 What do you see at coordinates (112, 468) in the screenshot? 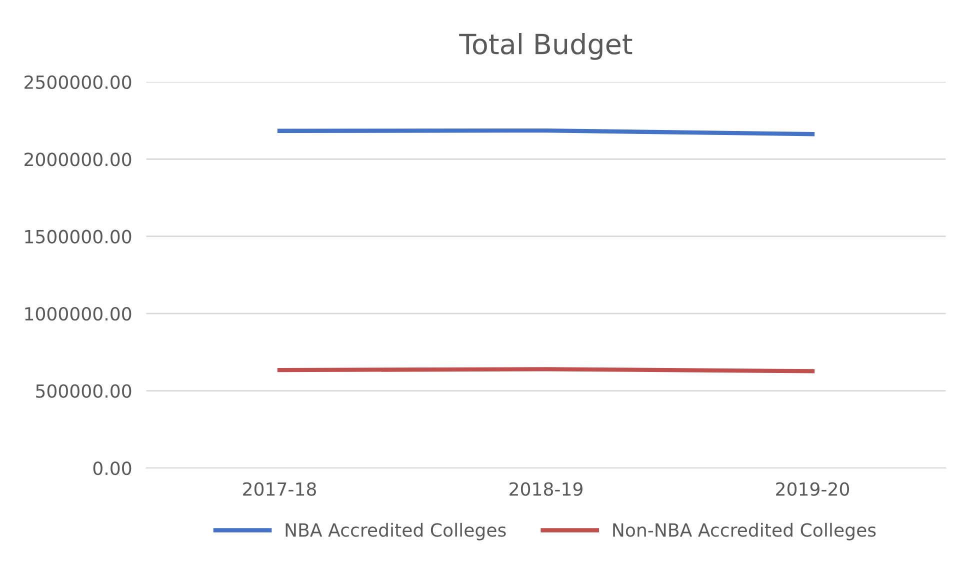
I see `y-tick-label: 0.00` at bounding box center [112, 468].